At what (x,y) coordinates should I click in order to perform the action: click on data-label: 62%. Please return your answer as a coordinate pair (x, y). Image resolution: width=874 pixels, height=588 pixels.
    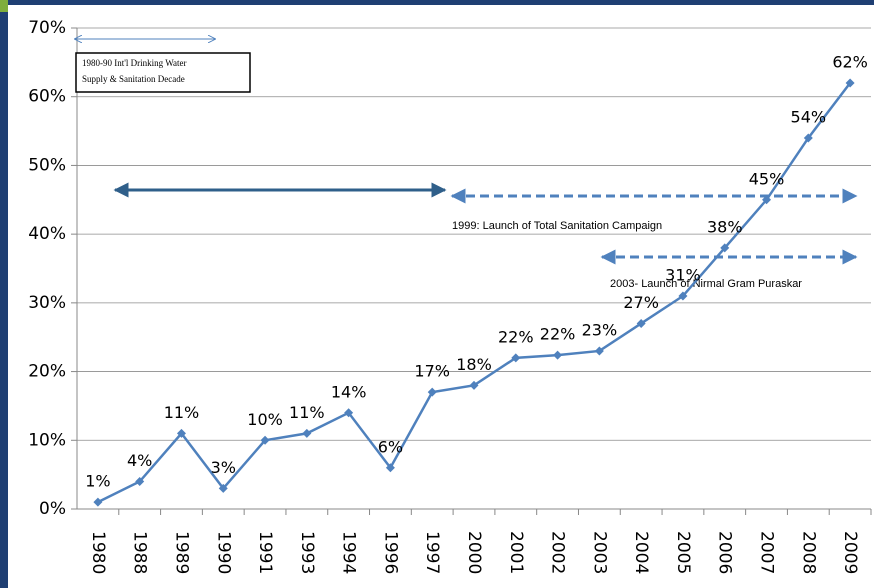
    Looking at the image, I should click on (850, 61).